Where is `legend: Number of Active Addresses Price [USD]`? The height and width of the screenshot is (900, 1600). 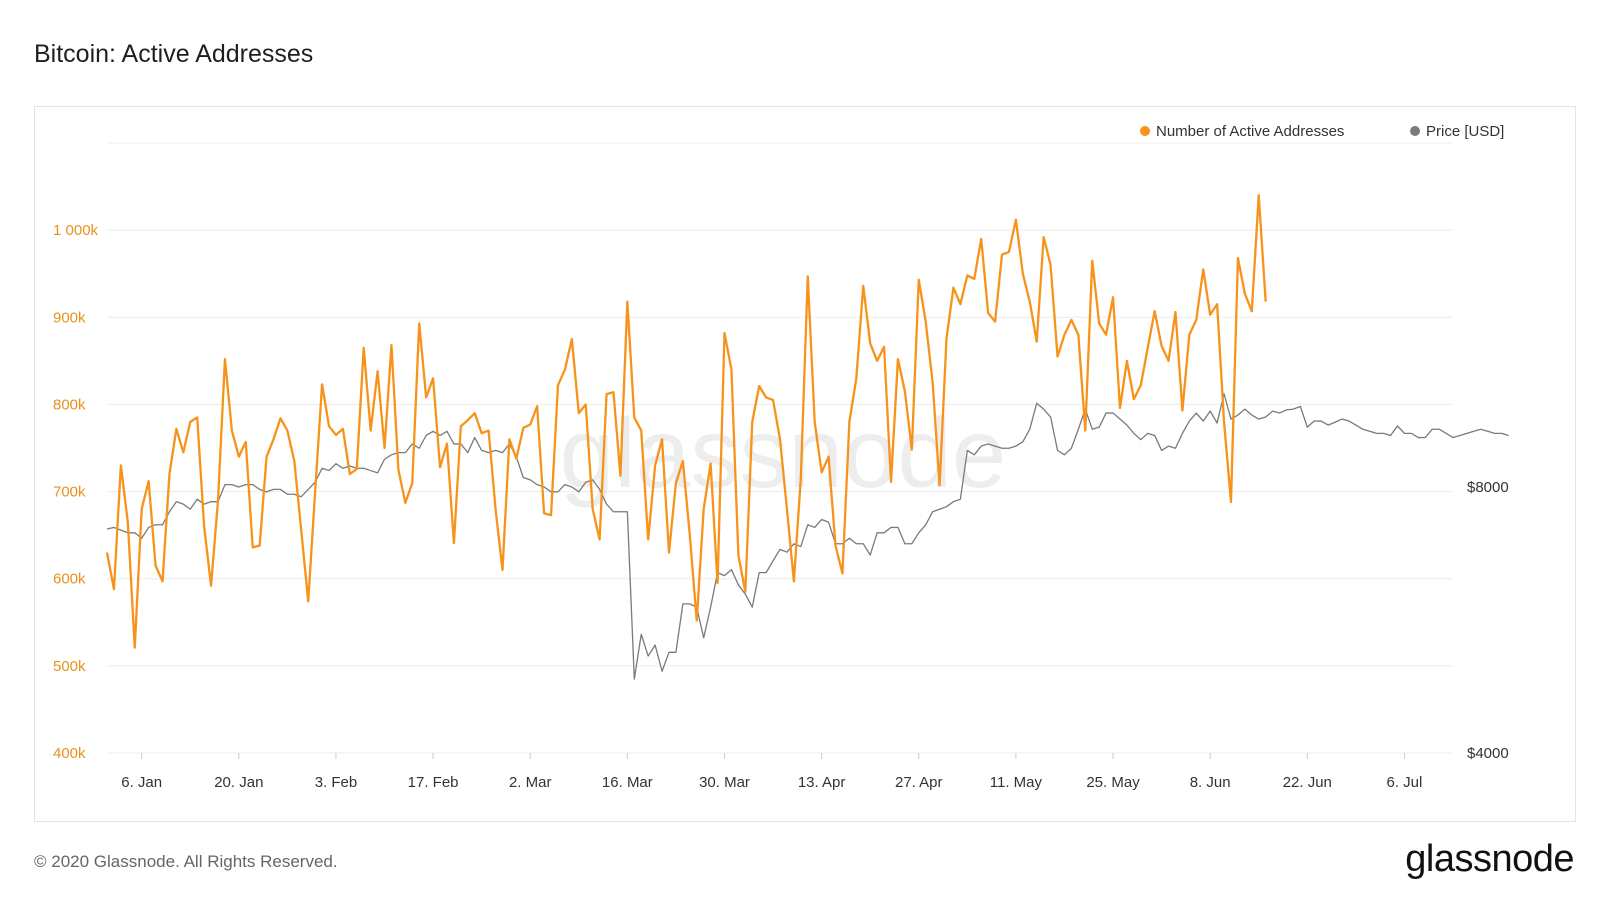 legend: Number of Active Addresses Price [USD] is located at coordinates (1322, 131).